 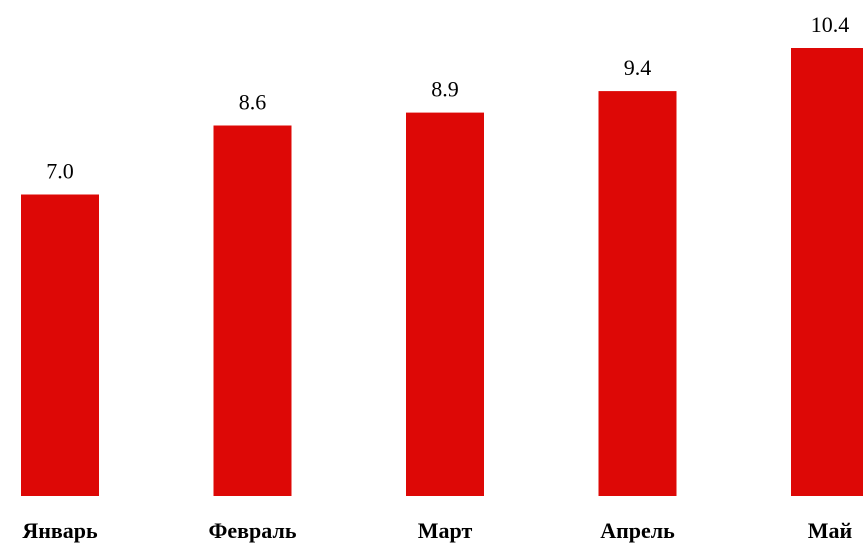 I want to click on value-label-4: 9.4, so click(x=638, y=67).